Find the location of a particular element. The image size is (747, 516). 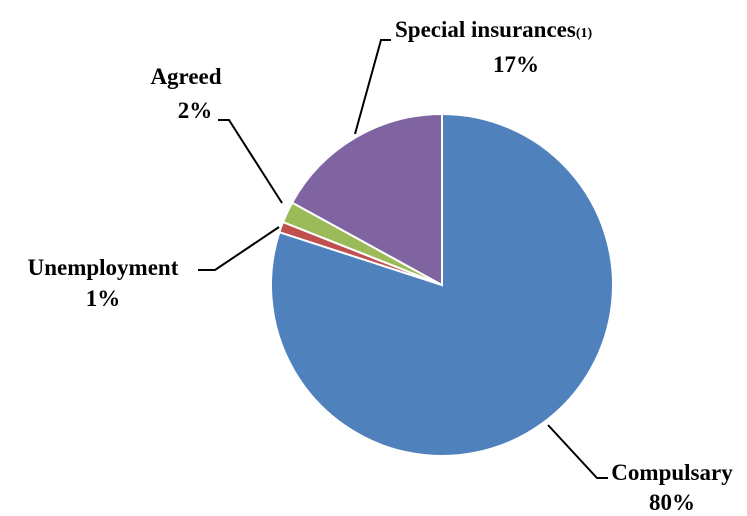

label-unemployment: Unemployment 1% is located at coordinates (103, 283).